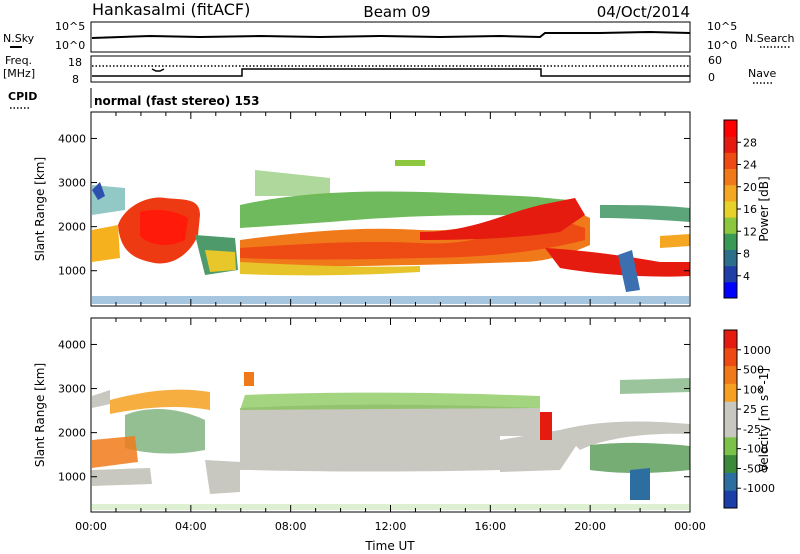 This screenshot has height=554, width=800. I want to click on nave-tick-top: 60, so click(715, 60).